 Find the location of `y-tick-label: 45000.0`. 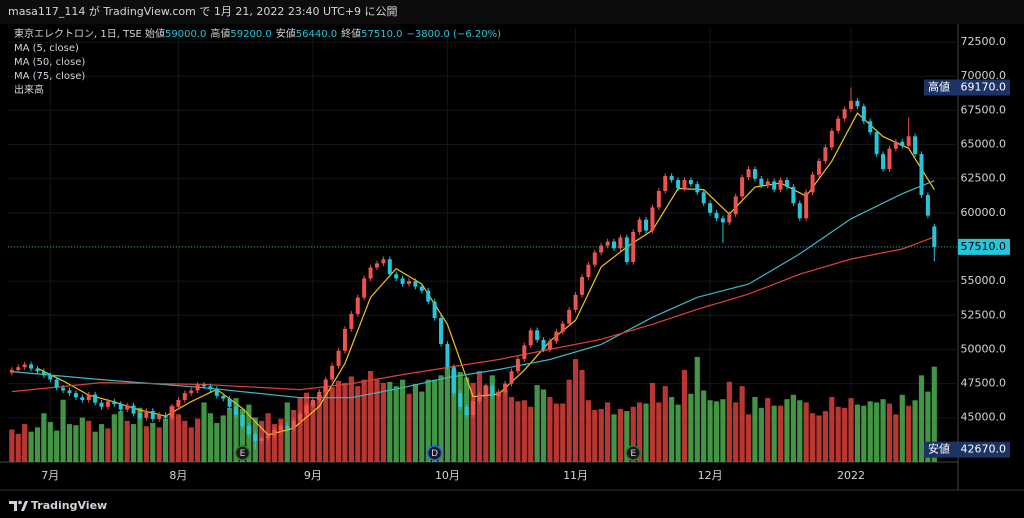

y-tick-label: 45000.0 is located at coordinates (984, 417).